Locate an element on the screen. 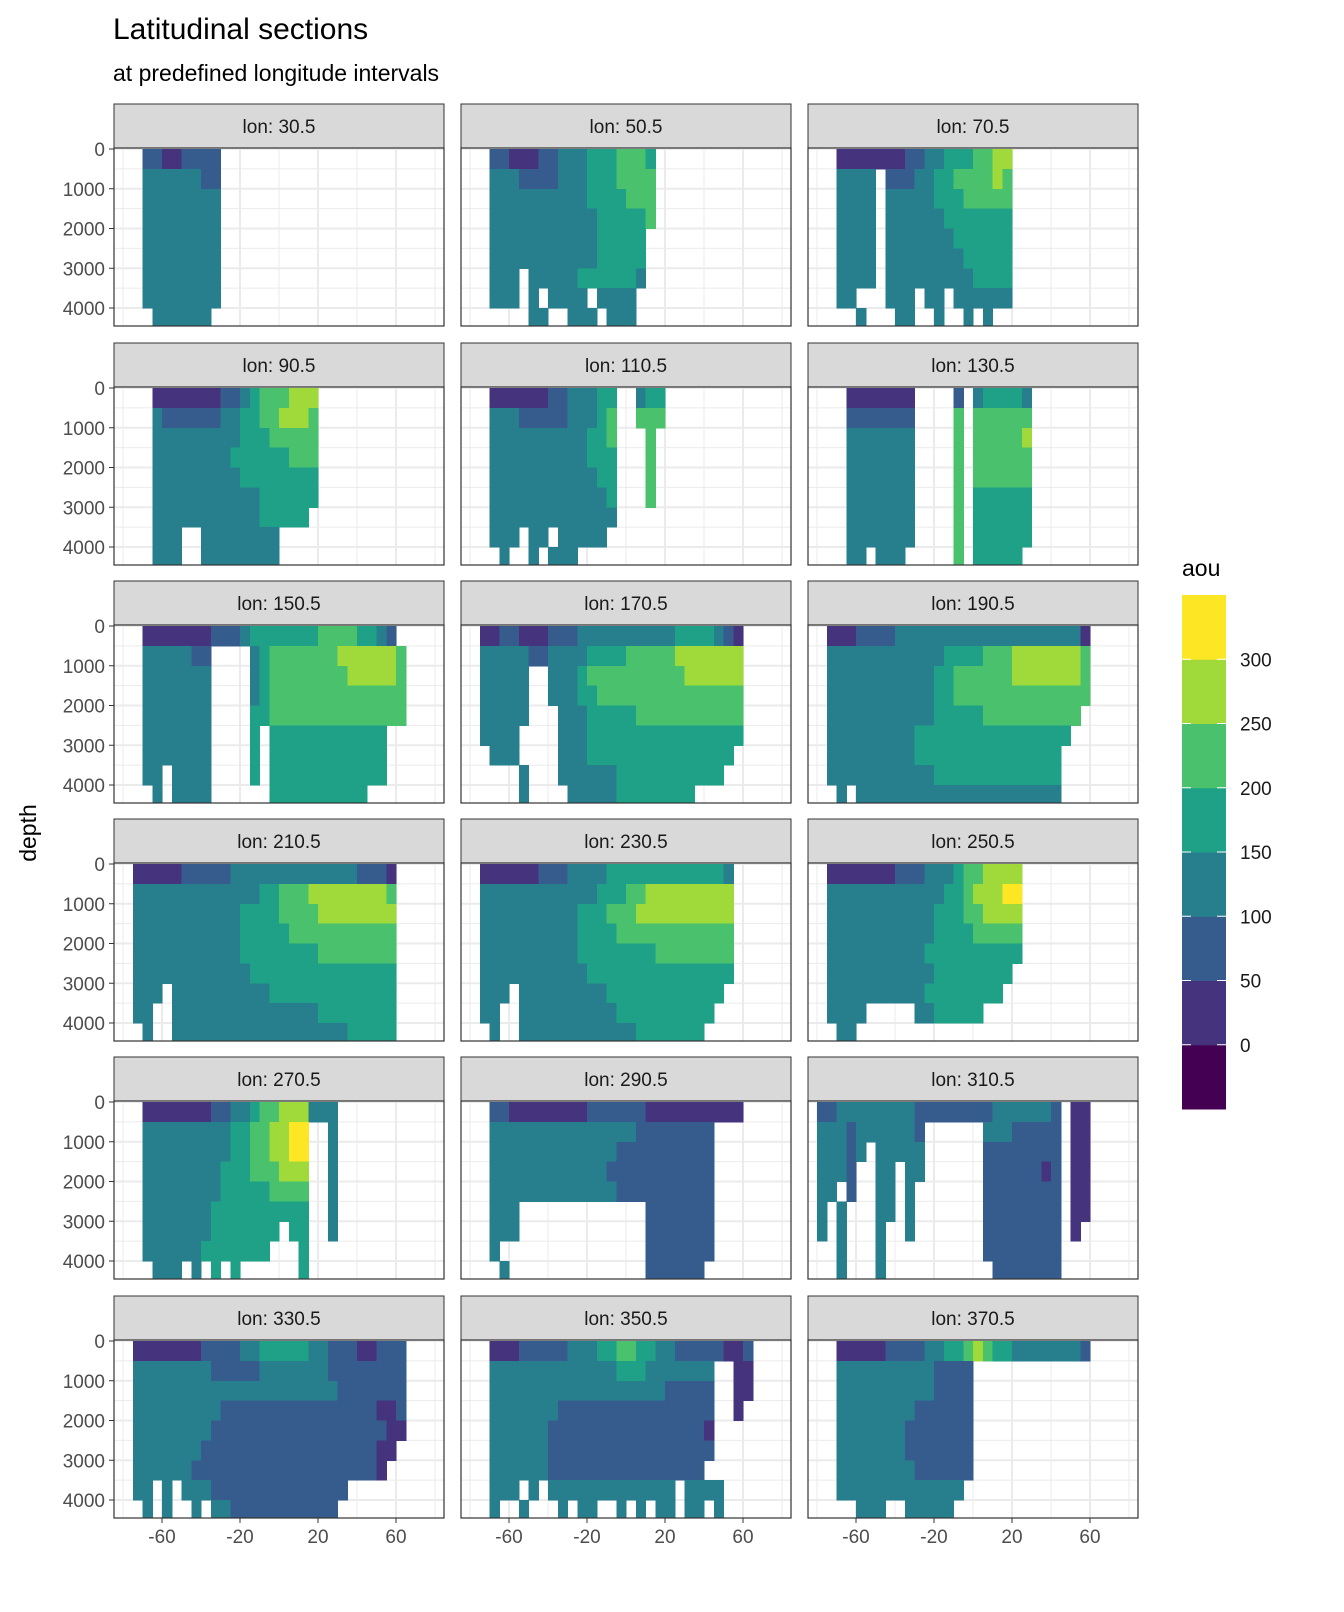 The image size is (1344, 1612). facet-panel: lon: 170.5 is located at coordinates (626, 692).